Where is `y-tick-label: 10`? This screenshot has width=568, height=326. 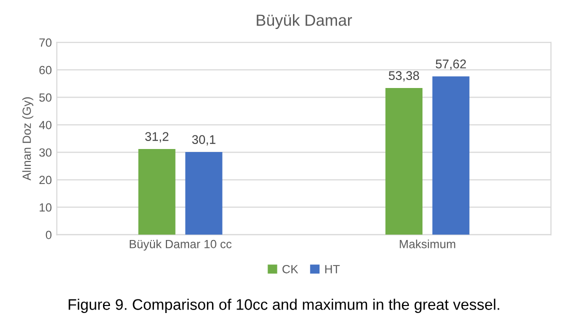
y-tick-label: 10 is located at coordinates (46, 207).